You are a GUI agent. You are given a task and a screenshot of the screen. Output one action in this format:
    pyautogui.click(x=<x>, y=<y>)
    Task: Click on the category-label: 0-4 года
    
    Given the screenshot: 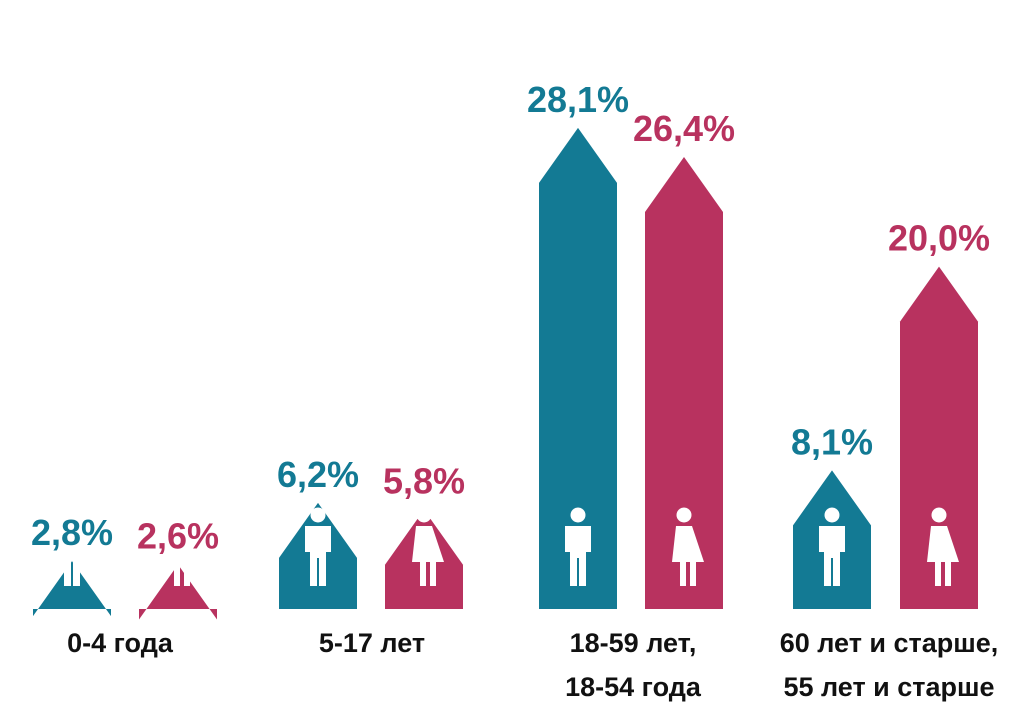 What is the action you would take?
    pyautogui.click(x=120, y=643)
    